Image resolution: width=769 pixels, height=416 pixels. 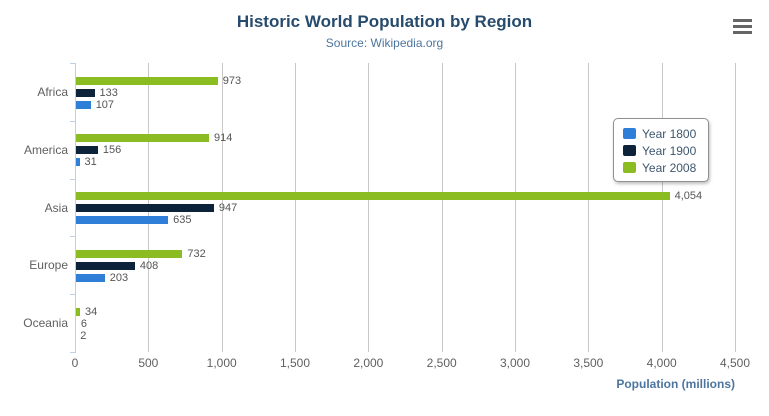 What do you see at coordinates (52, 91) in the screenshot?
I see `category-label-africa: Africa` at bounding box center [52, 91].